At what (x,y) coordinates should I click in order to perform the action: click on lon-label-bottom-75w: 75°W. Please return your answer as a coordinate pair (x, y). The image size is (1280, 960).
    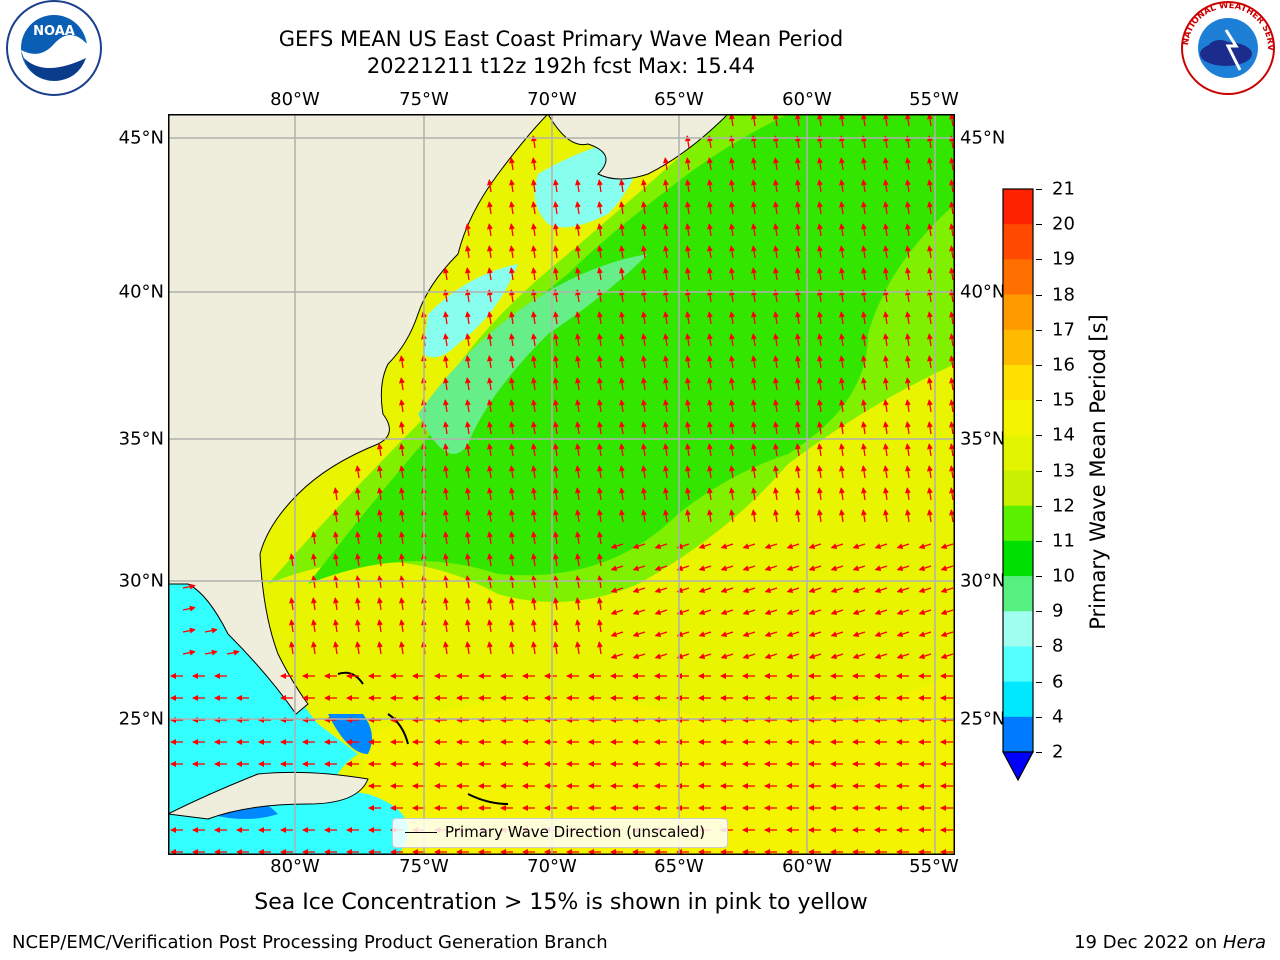
    Looking at the image, I should click on (424, 866).